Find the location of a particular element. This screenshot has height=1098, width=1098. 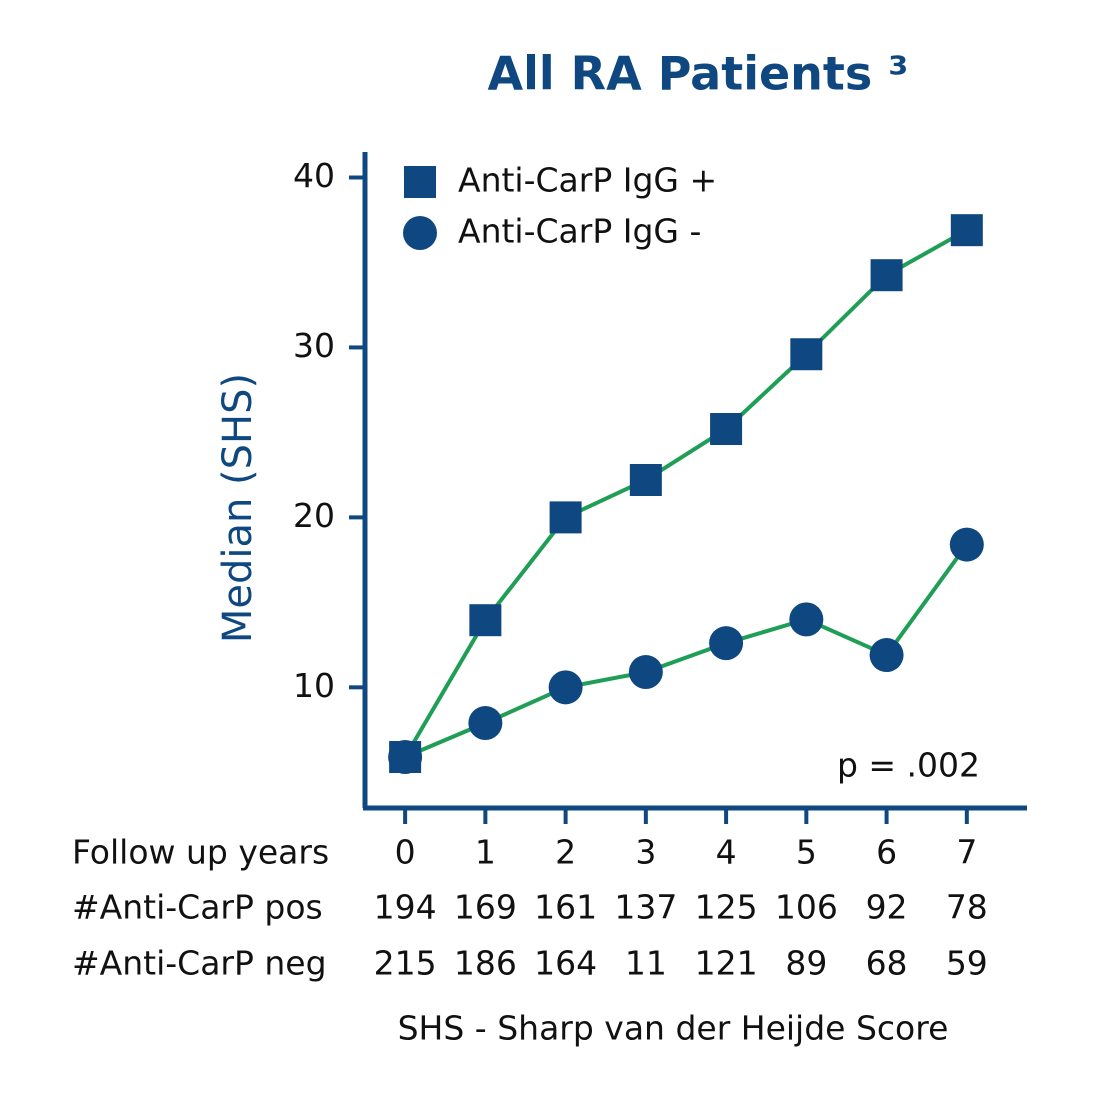

count-value: 161 is located at coordinates (565, 907).